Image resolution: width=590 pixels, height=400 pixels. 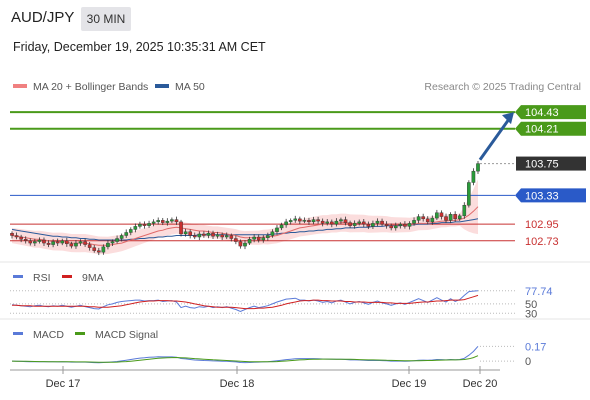 I want to click on projection-arrow-line, so click(x=494, y=139).